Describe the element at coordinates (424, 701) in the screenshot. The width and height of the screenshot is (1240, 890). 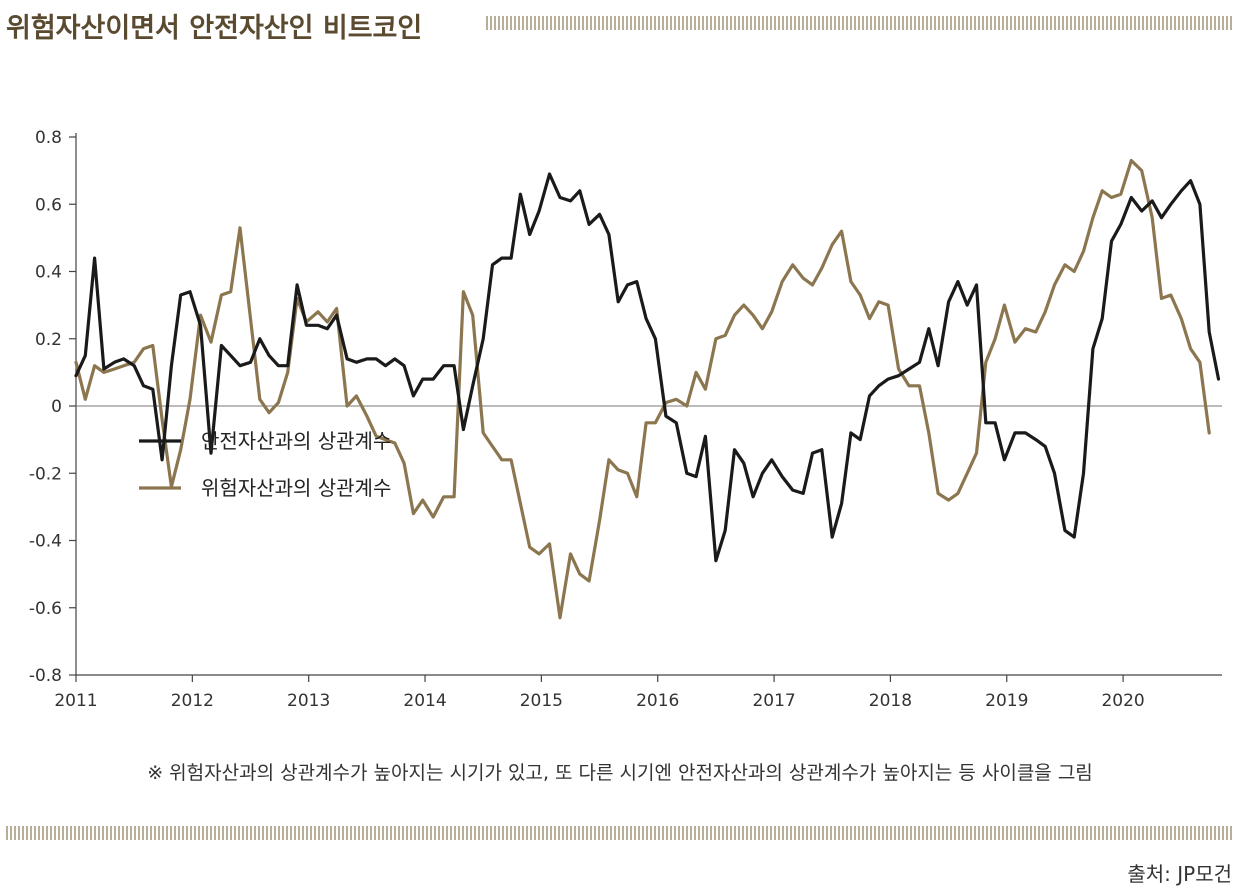
I see `x-tick-label: 2014` at that location.